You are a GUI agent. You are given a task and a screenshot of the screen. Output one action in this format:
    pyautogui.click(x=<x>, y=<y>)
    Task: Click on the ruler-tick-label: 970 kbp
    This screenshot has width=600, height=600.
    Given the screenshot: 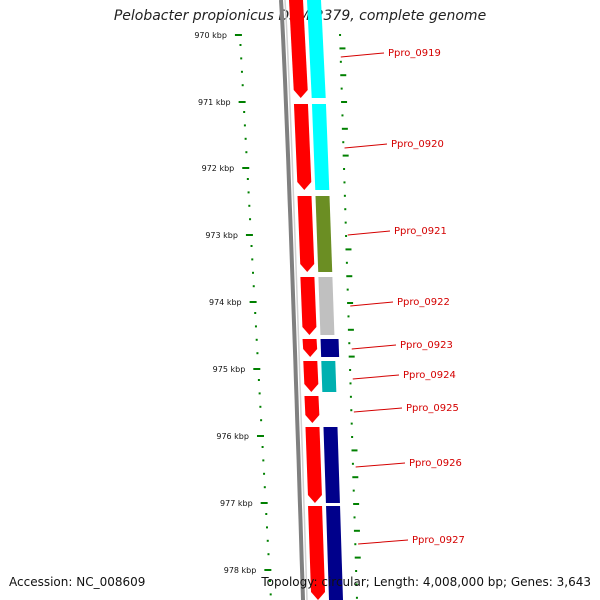 What is the action you would take?
    pyautogui.click(x=210, y=35)
    